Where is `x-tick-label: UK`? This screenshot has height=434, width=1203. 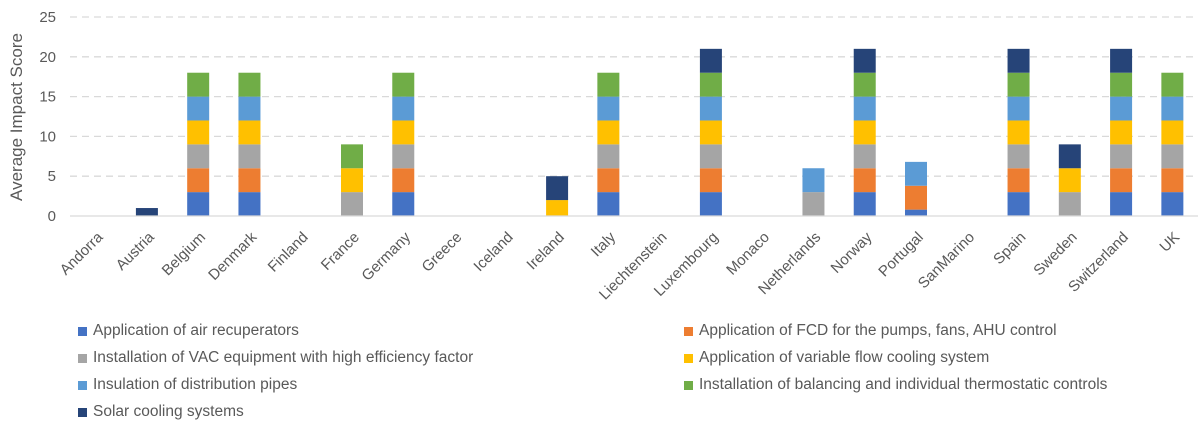 x-tick-label: UK is located at coordinates (1169, 242).